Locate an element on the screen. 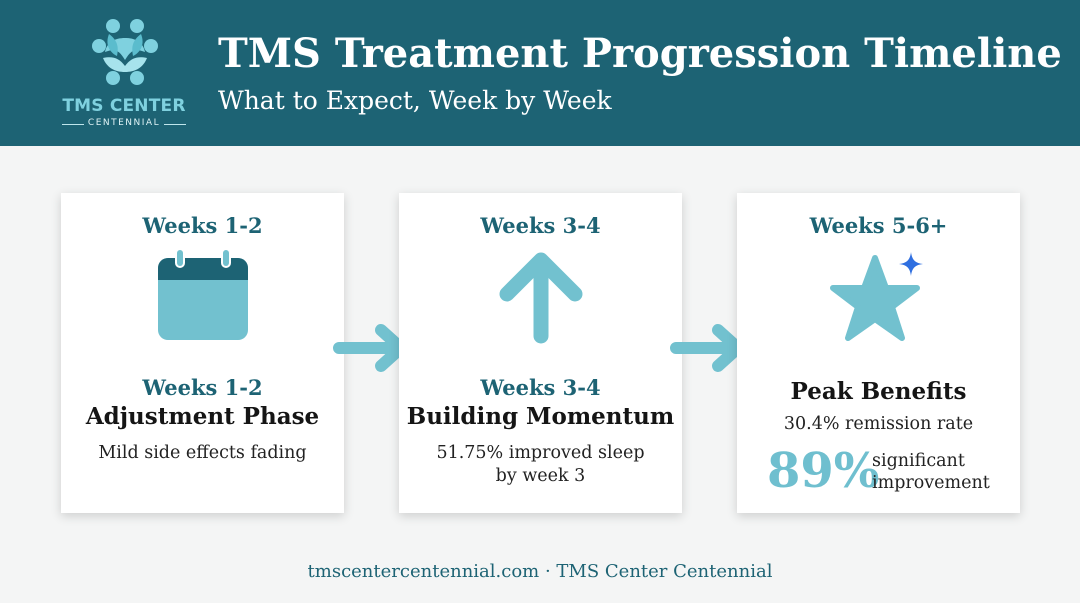 This screenshot has height=603, width=1080. improvement-percentage: 89% is located at coordinates (823, 471).